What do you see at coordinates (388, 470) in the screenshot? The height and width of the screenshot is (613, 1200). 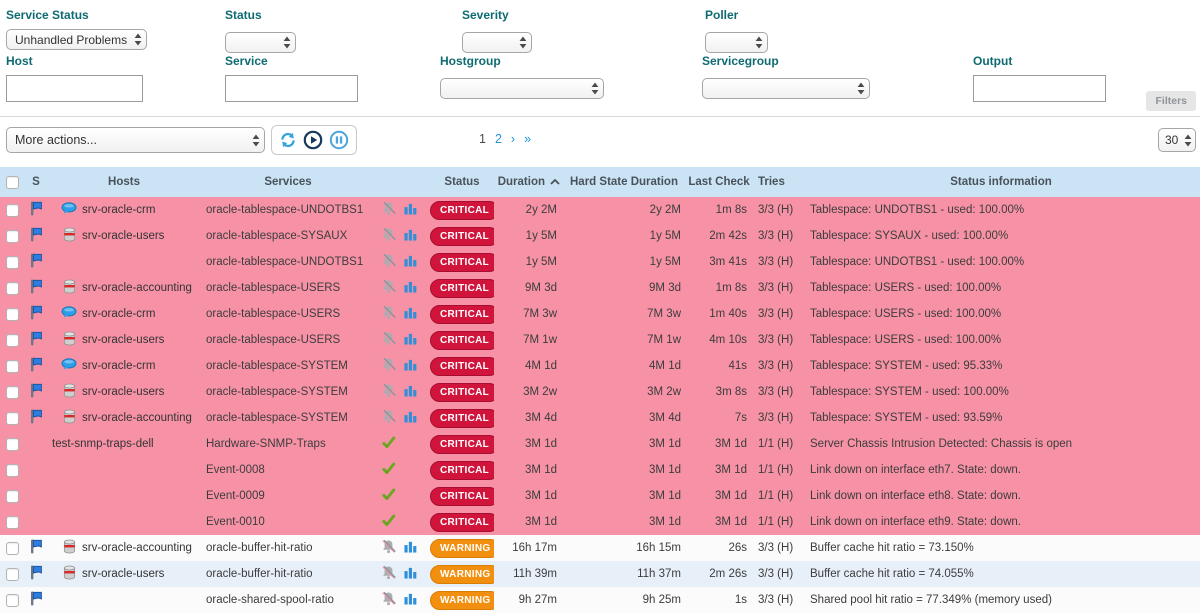 I see `passive-check-icon` at bounding box center [388, 470].